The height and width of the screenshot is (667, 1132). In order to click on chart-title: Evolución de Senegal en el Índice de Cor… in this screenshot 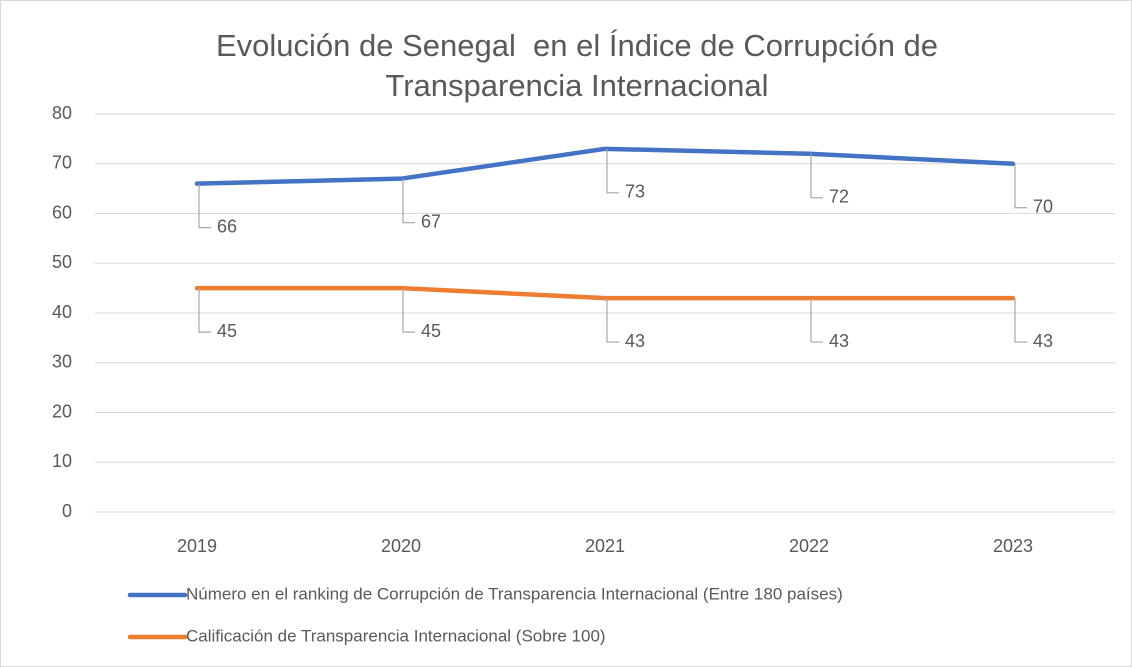, I will do `click(581, 65)`.